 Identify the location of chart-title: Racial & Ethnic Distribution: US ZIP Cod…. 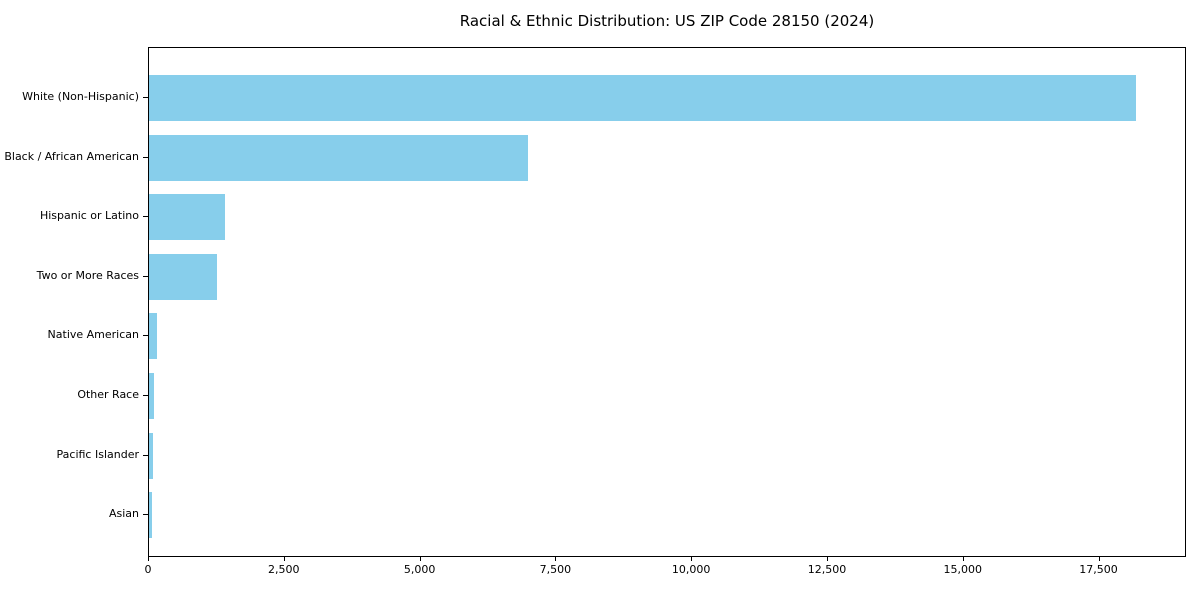
(667, 21).